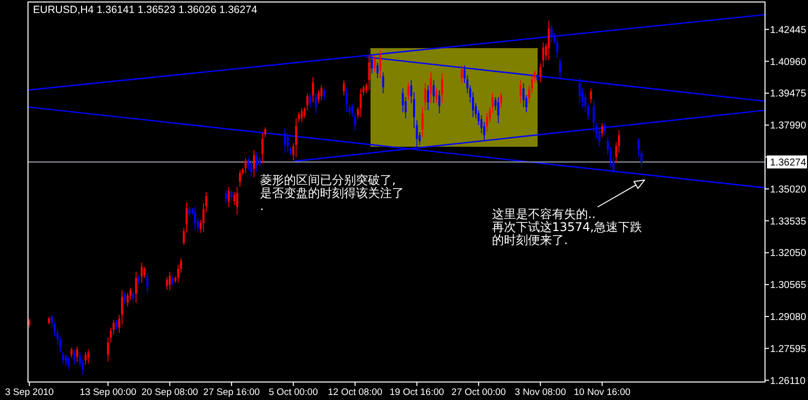  Describe the element at coordinates (170, 392) in the screenshot. I see `x-tick-label: 20 Sep 08:00` at that location.